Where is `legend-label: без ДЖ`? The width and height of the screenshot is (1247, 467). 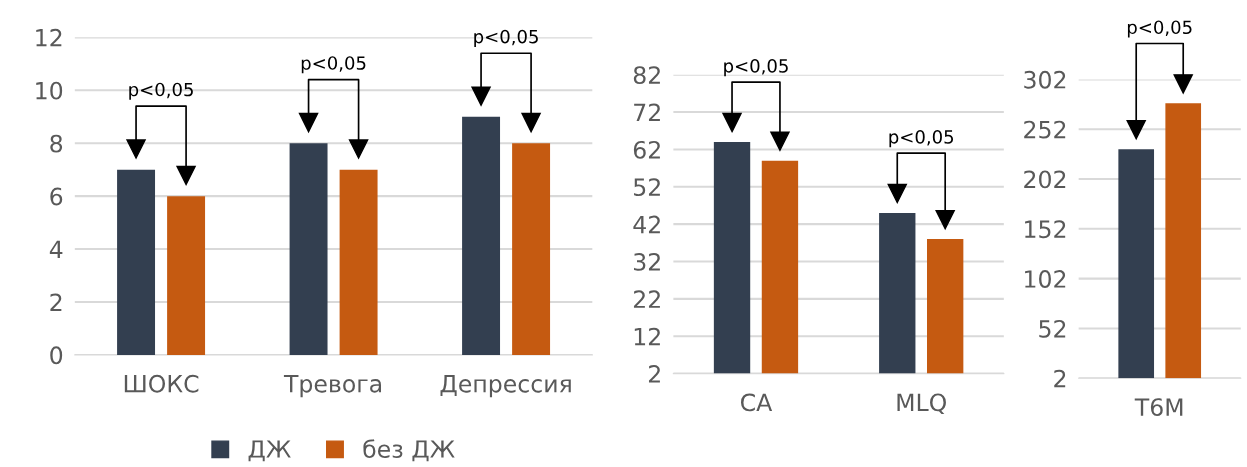
legend-label: без ДЖ is located at coordinates (409, 450).